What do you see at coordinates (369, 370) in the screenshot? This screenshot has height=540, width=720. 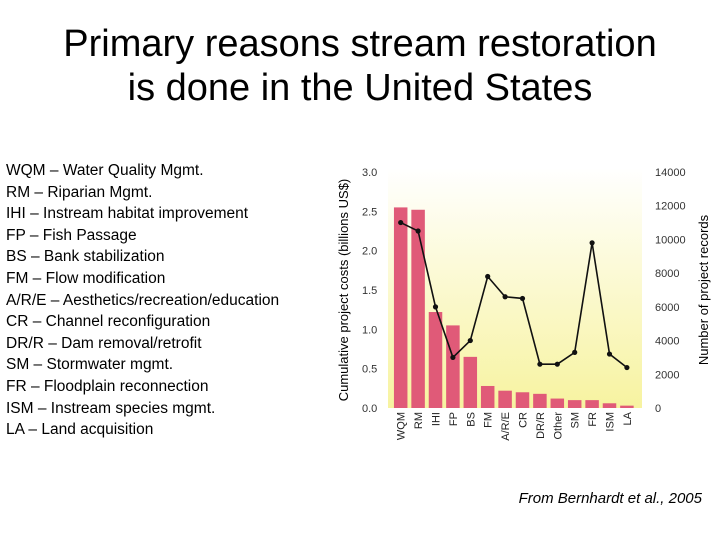 I see `left-tick-label: 0.5` at bounding box center [369, 370].